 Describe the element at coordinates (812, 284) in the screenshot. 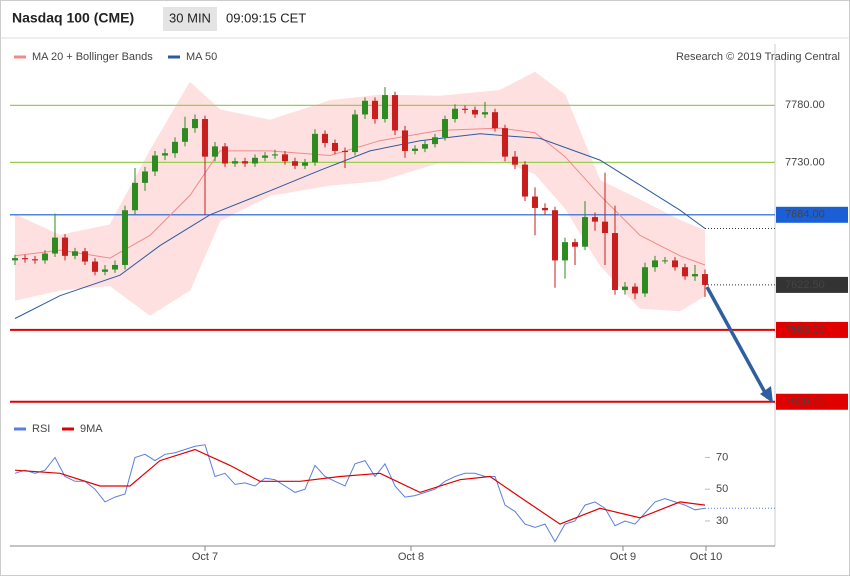

I see `last-price-box` at that location.